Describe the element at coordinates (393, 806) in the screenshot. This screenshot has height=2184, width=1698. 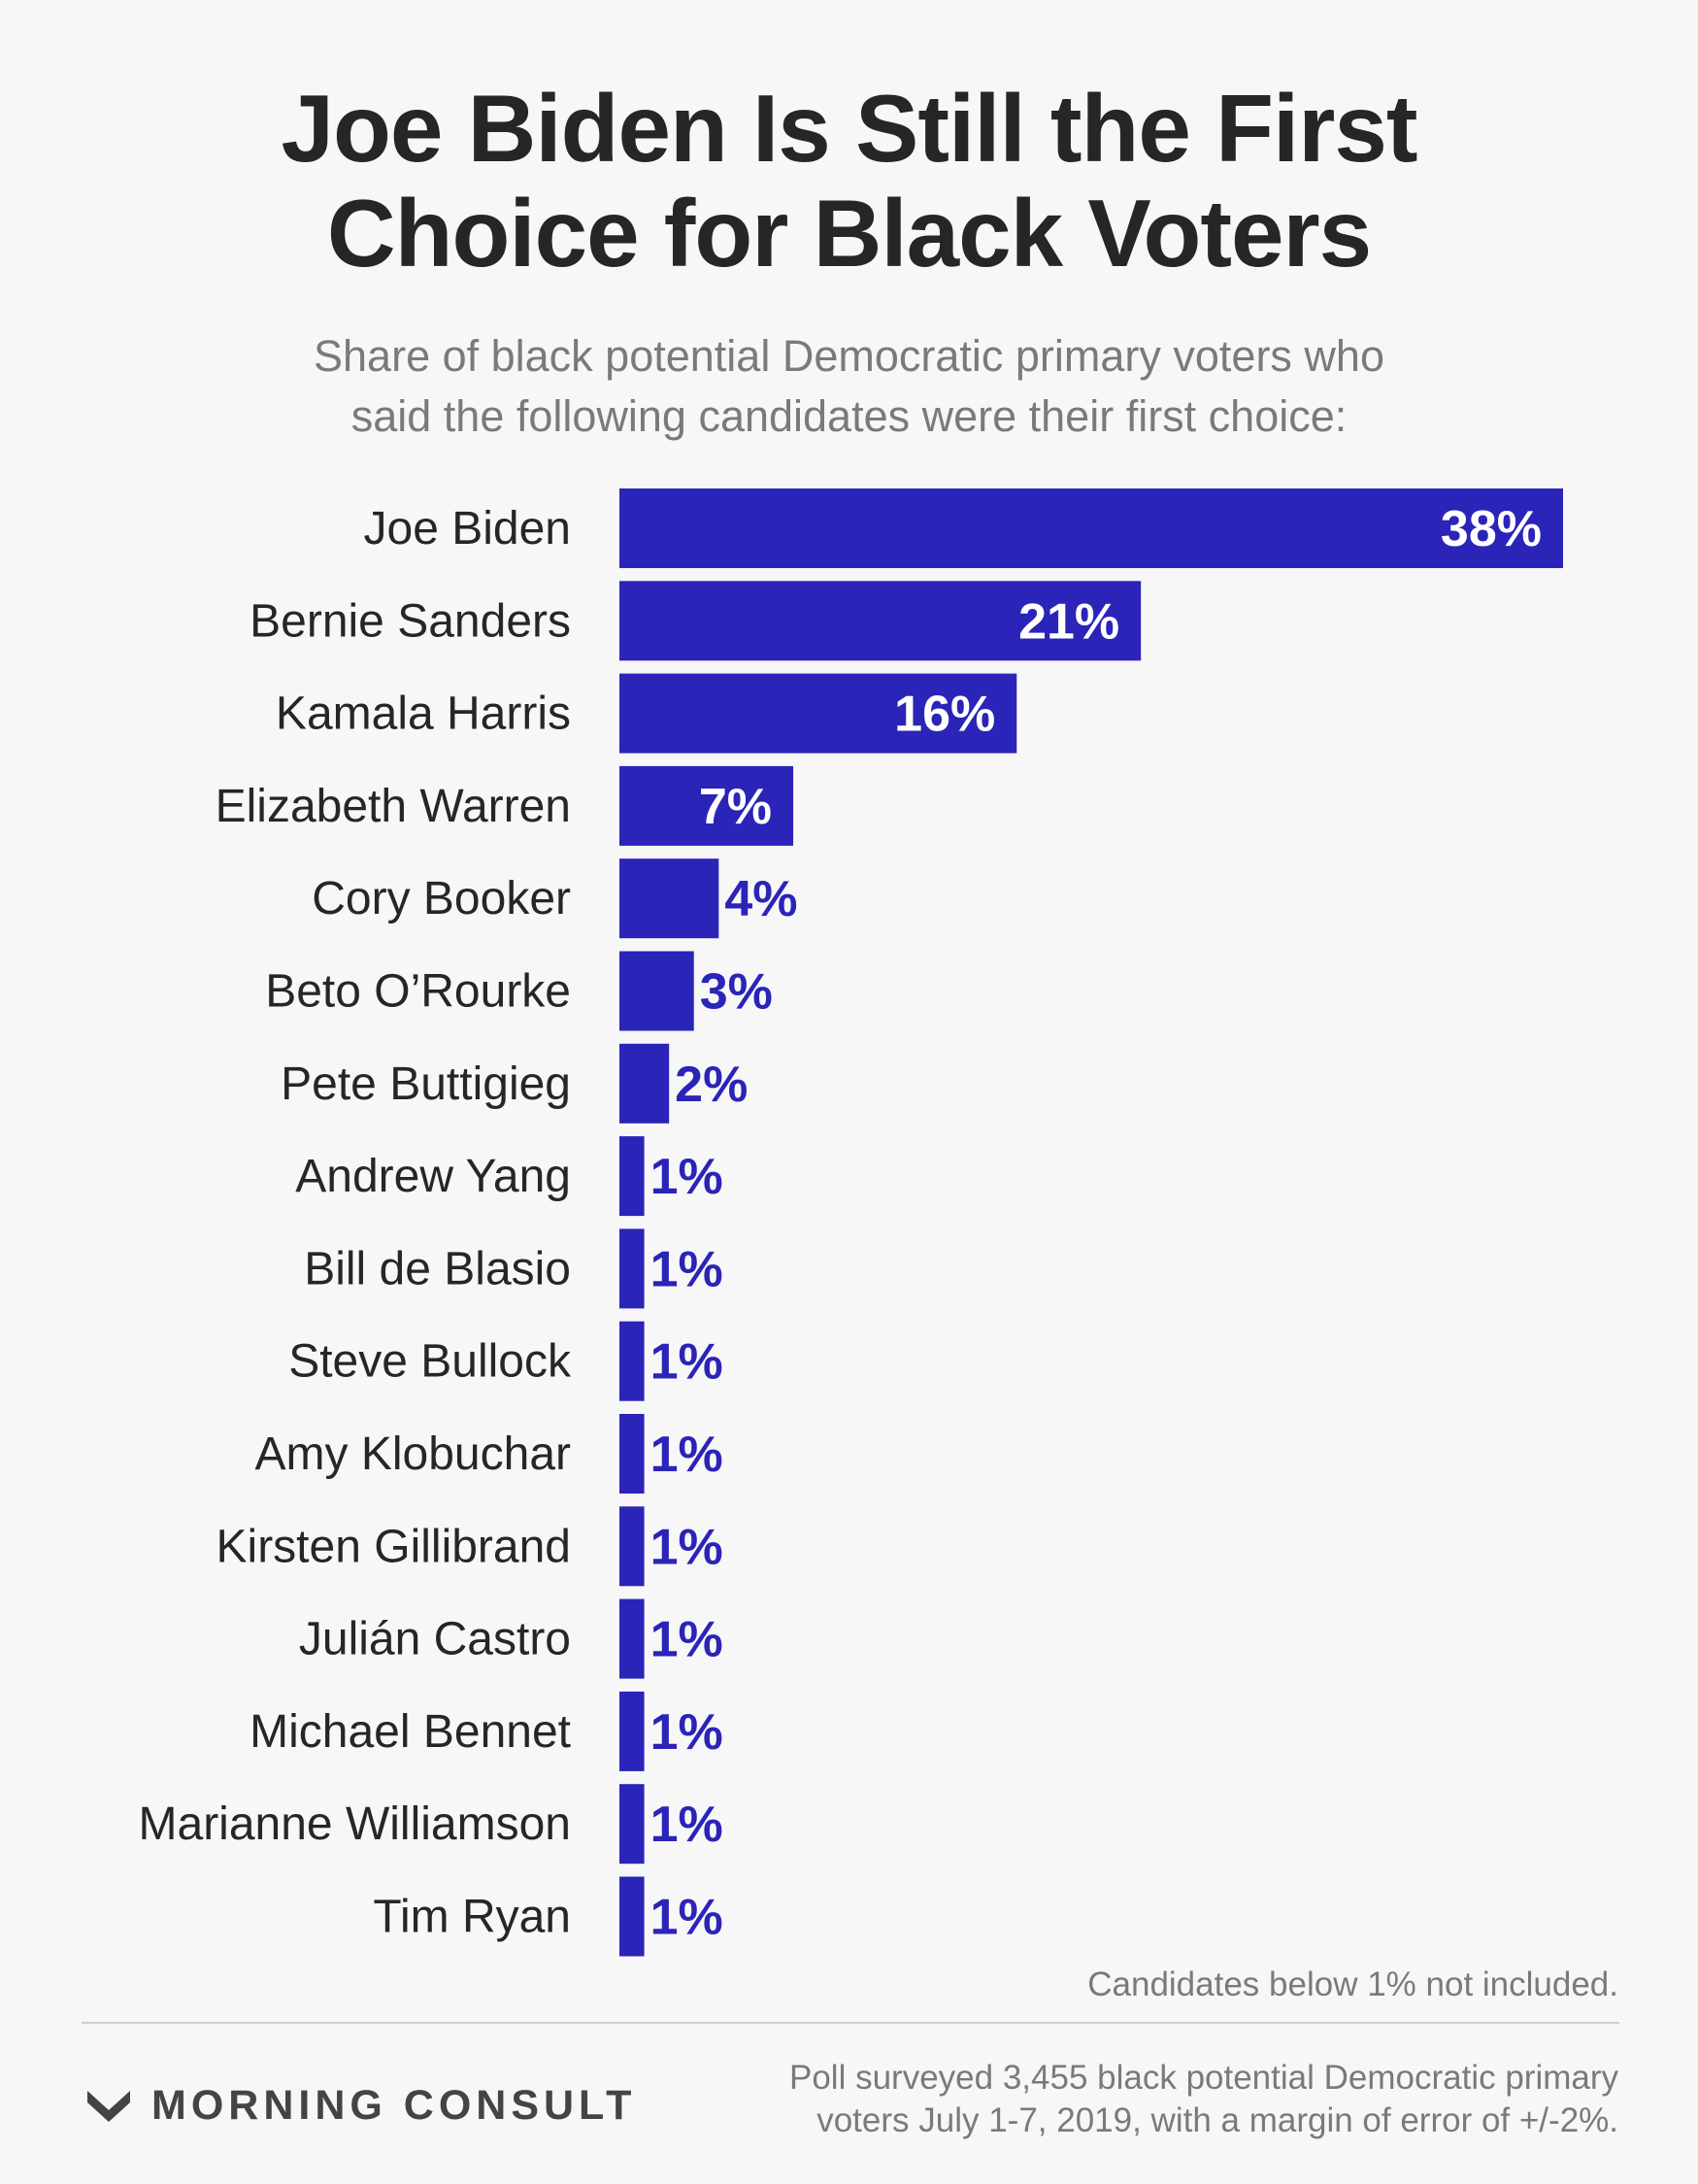
I see `category-label-3: Elizabeth Warren` at that location.